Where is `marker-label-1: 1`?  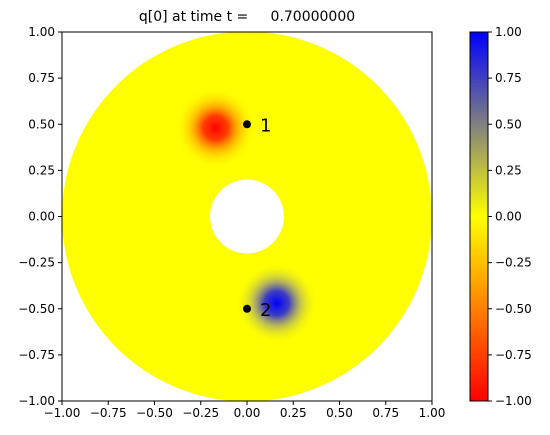
marker-label-1: 1 is located at coordinates (265, 125).